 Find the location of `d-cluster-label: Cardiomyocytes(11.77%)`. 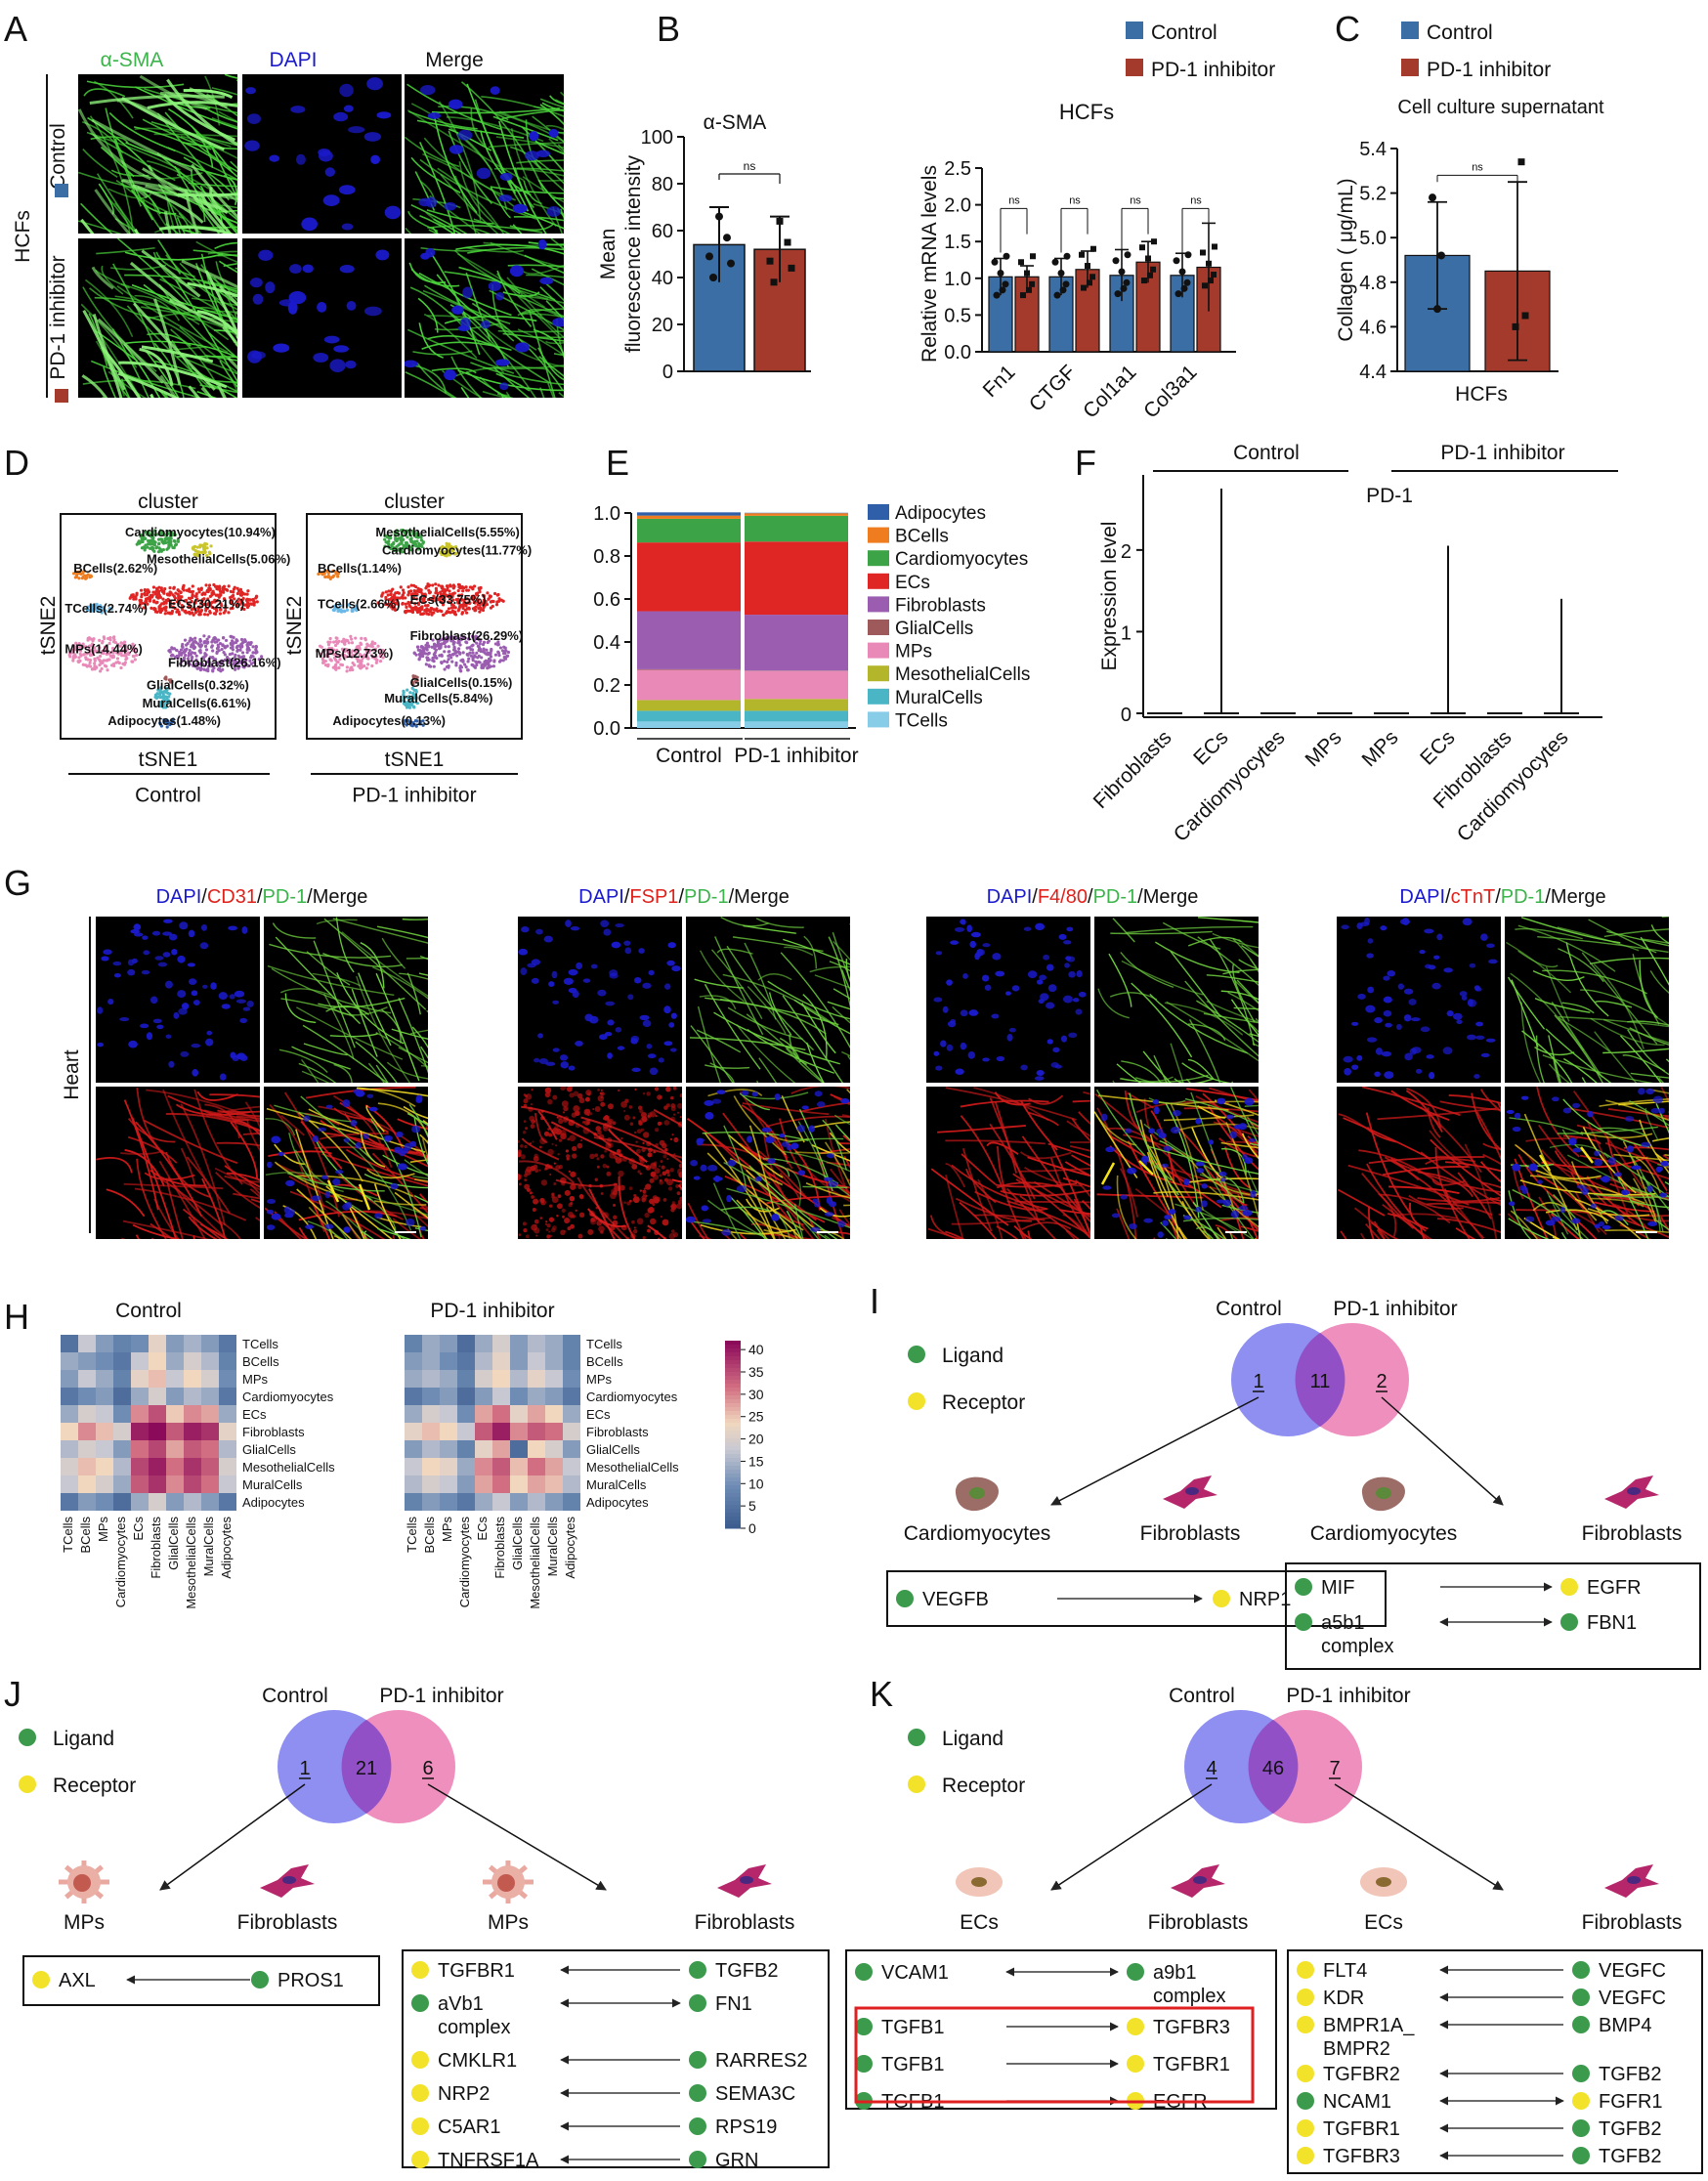

d-cluster-label: Cardiomyocytes(11.77%) is located at coordinates (457, 549).